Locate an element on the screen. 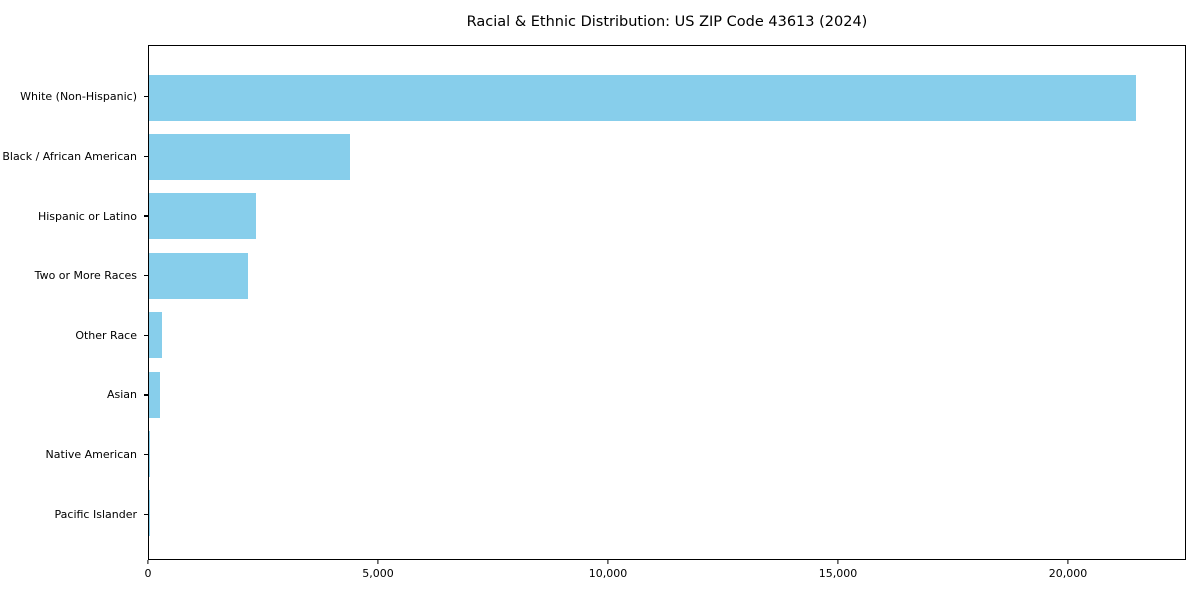 This screenshot has height=600, width=1200. y-tick-label: Hispanic or Latino is located at coordinates (87, 216).